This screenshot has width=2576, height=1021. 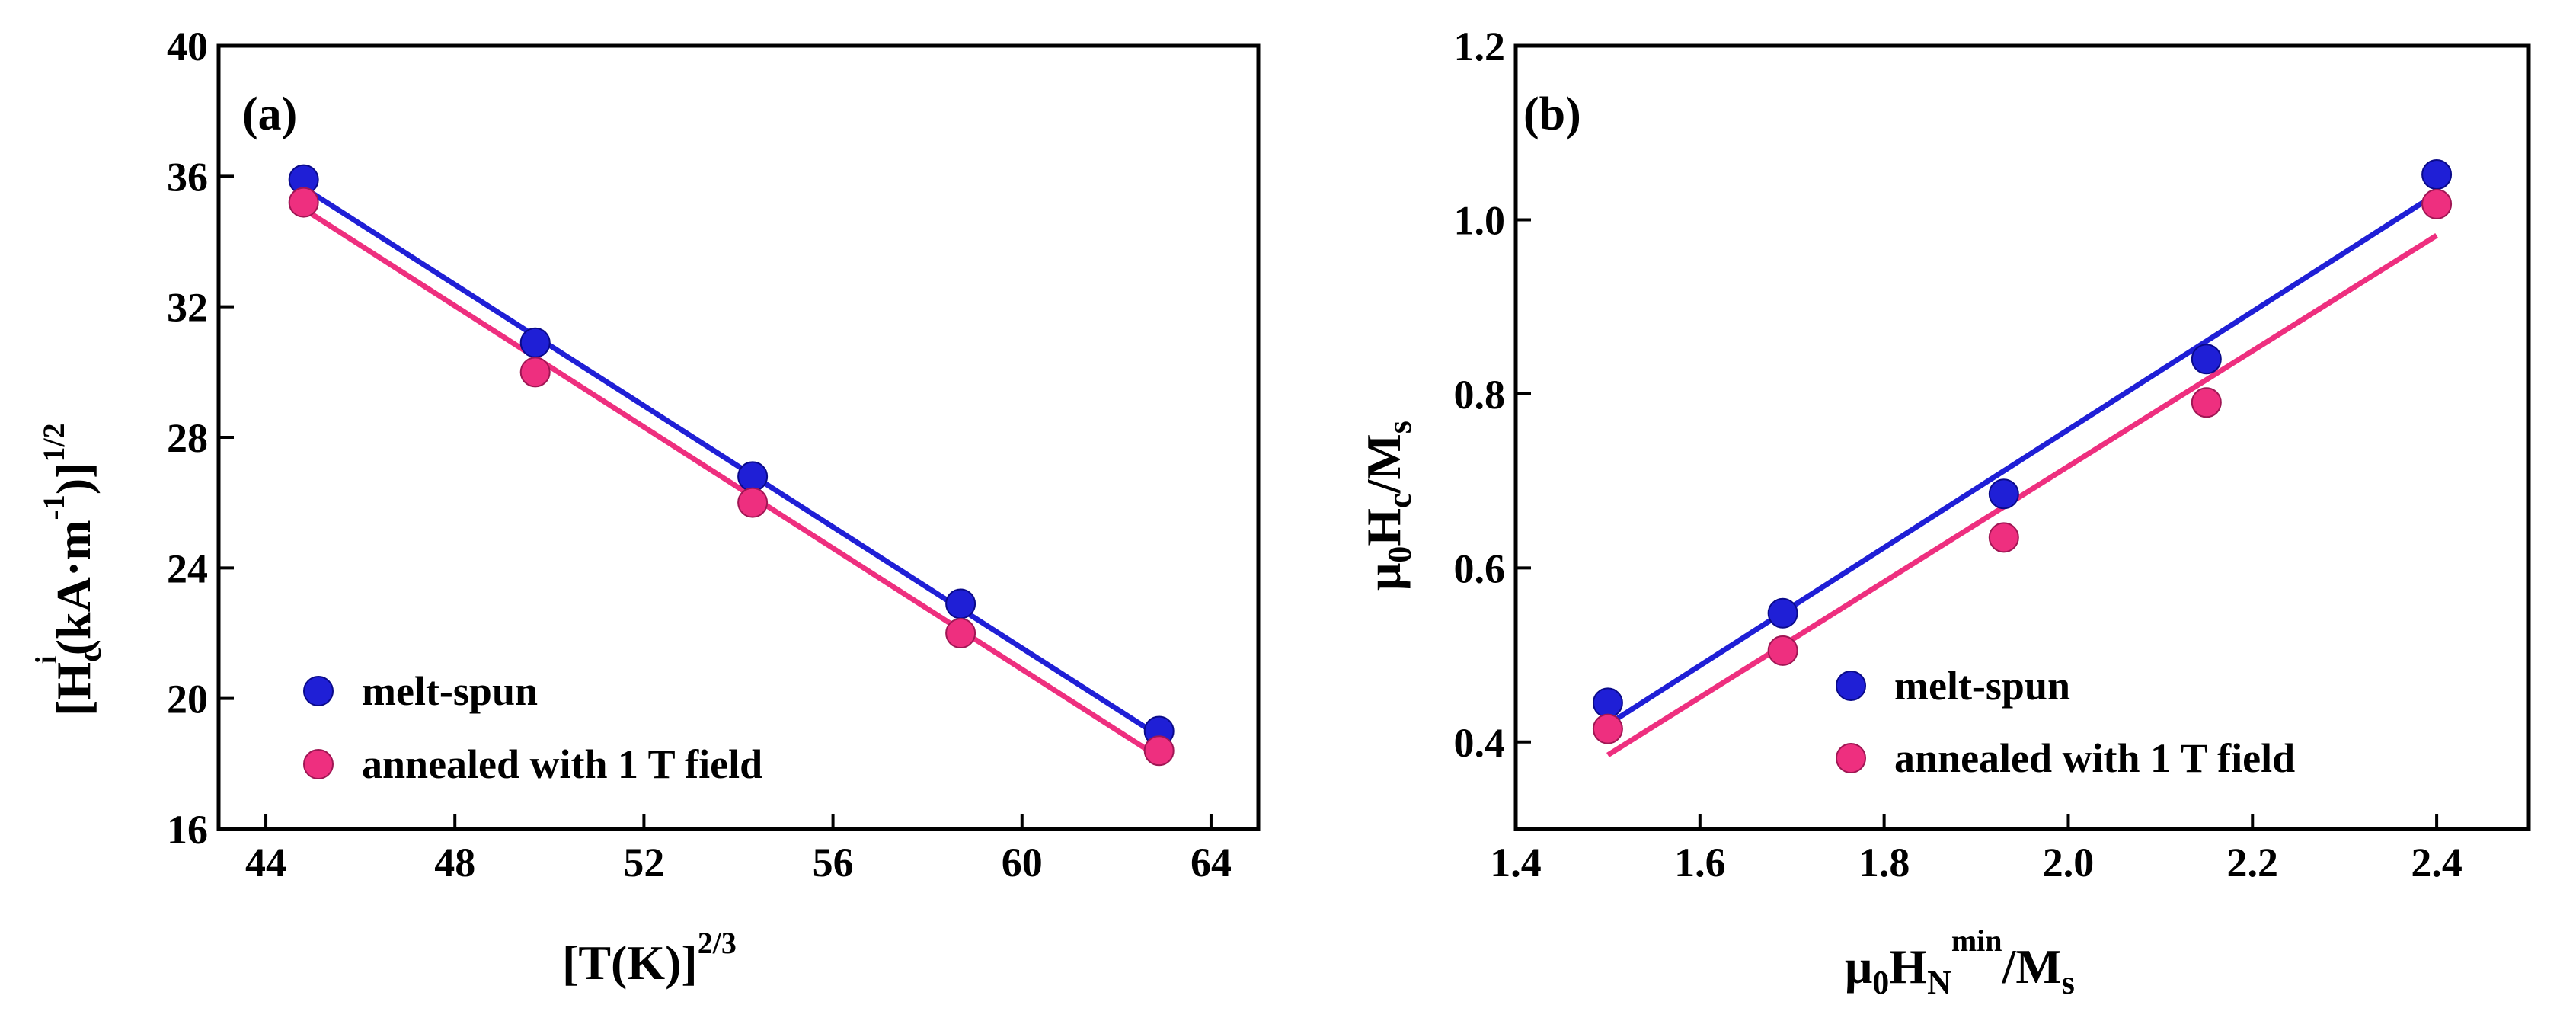 What do you see at coordinates (1700, 862) in the screenshot?
I see `x-tick-label-b: 1.6` at bounding box center [1700, 862].